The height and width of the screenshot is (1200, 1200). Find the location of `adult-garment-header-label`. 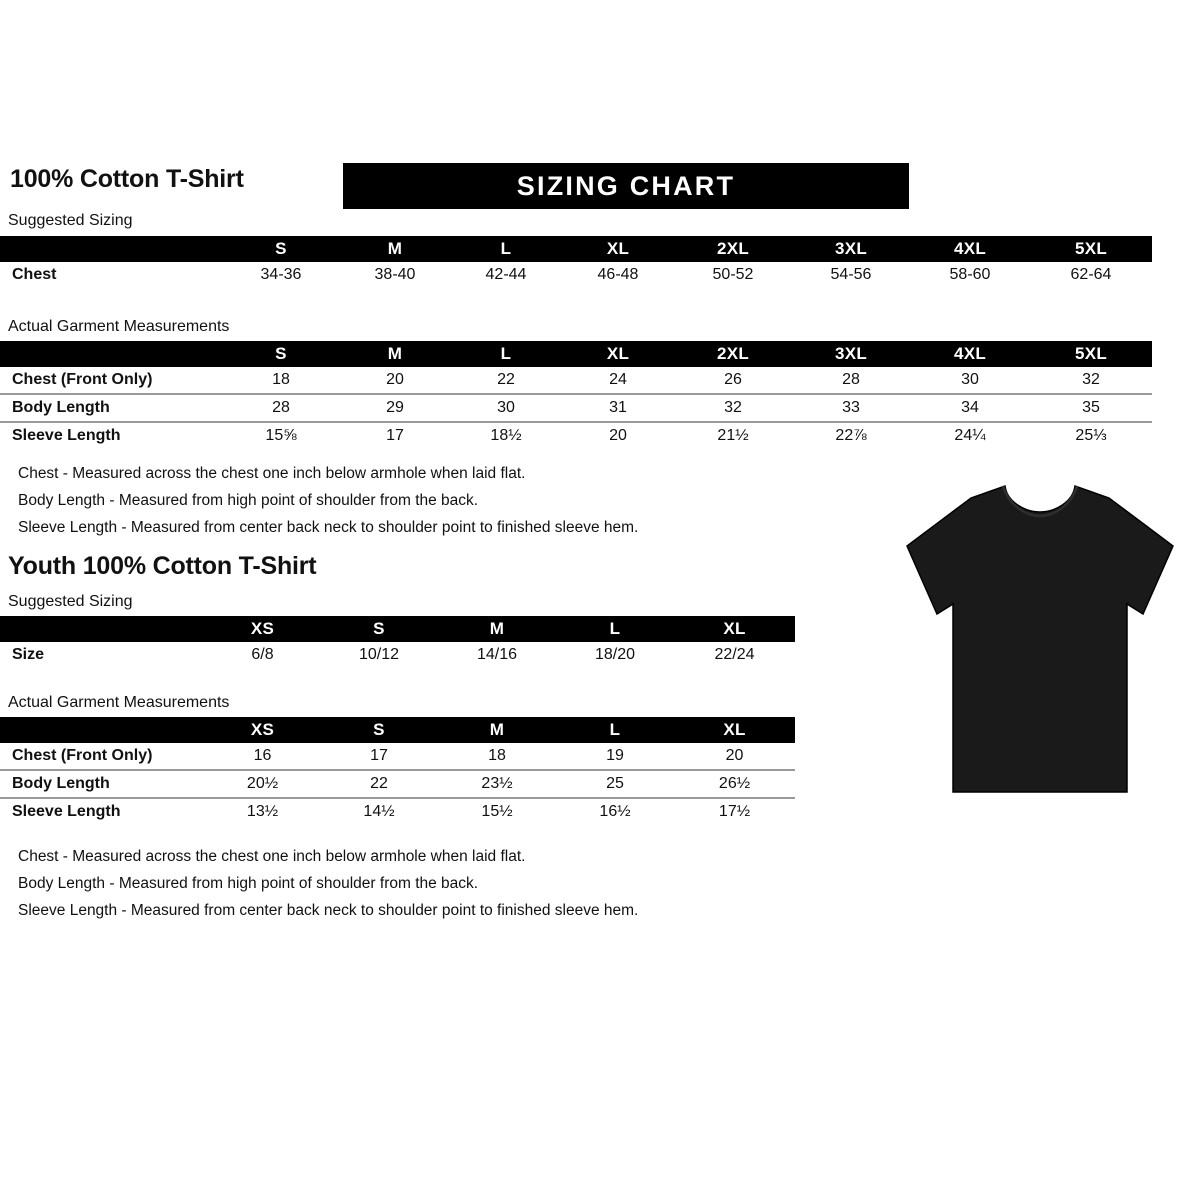

adult-garment-header-label is located at coordinates (111, 354).